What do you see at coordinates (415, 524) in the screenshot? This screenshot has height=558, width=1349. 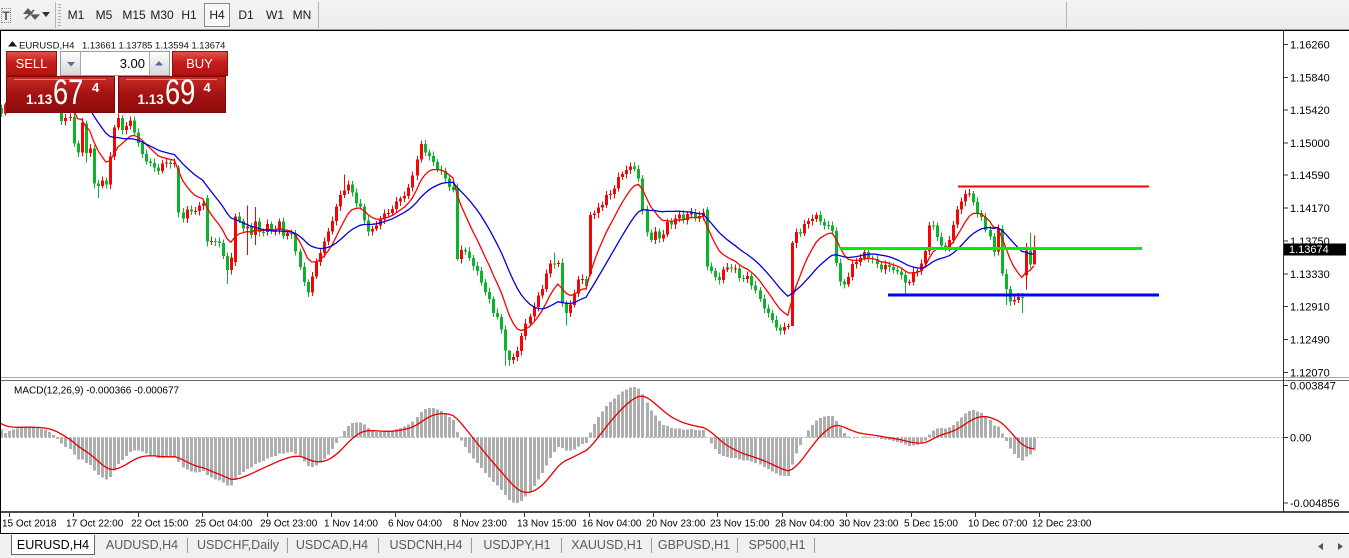 I see `svg-text: 6 Nov 04:00` at bounding box center [415, 524].